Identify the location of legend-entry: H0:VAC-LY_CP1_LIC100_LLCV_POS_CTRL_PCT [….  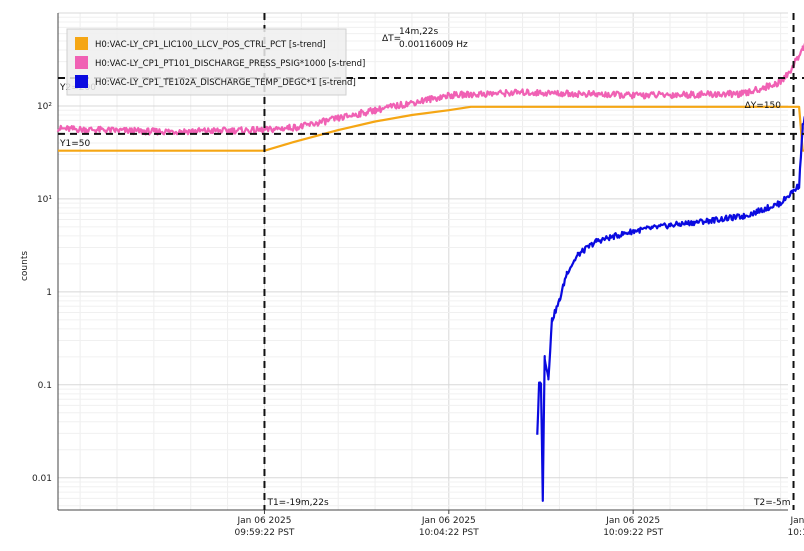
(210, 45).